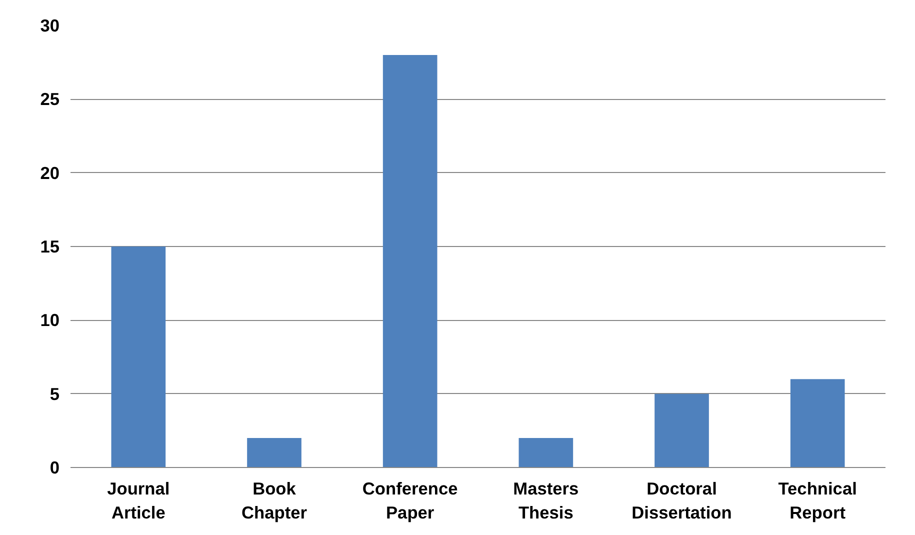 The width and height of the screenshot is (915, 535). I want to click on x-tick-label: Masters Thesis, so click(546, 500).